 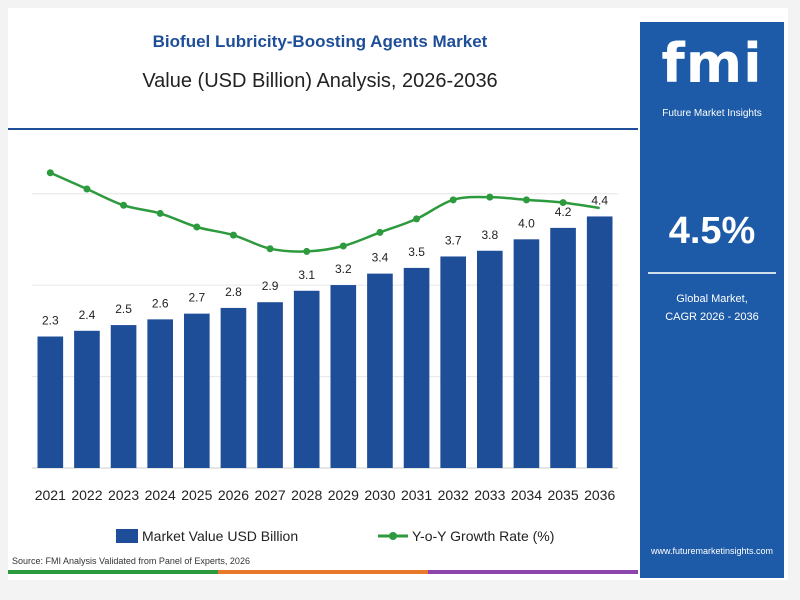 What do you see at coordinates (490, 197) in the screenshot?
I see `growth-point-2033` at bounding box center [490, 197].